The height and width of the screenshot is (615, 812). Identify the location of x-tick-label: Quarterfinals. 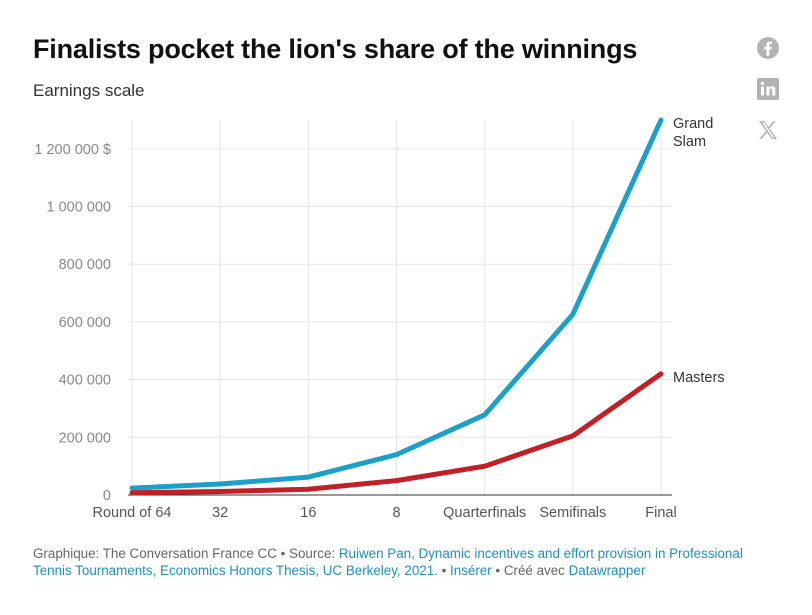
(484, 513).